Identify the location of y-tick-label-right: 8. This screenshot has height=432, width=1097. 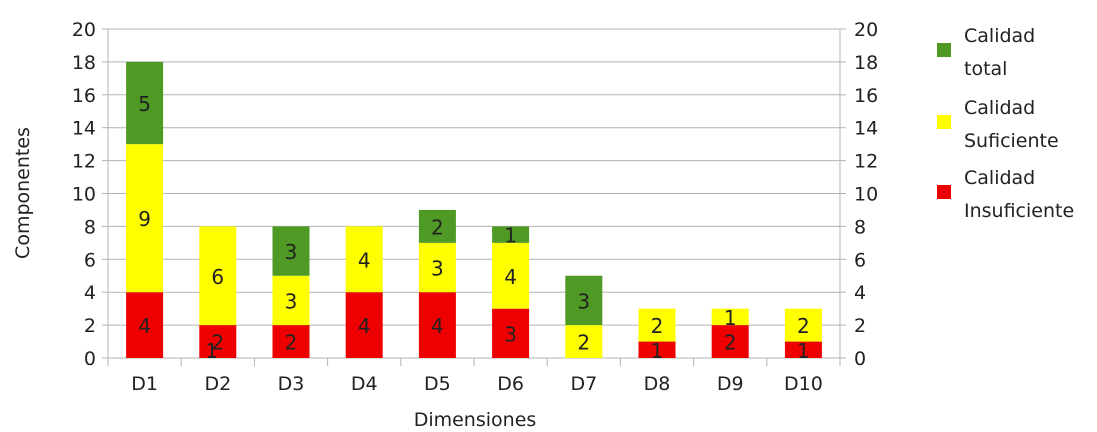
(860, 227).